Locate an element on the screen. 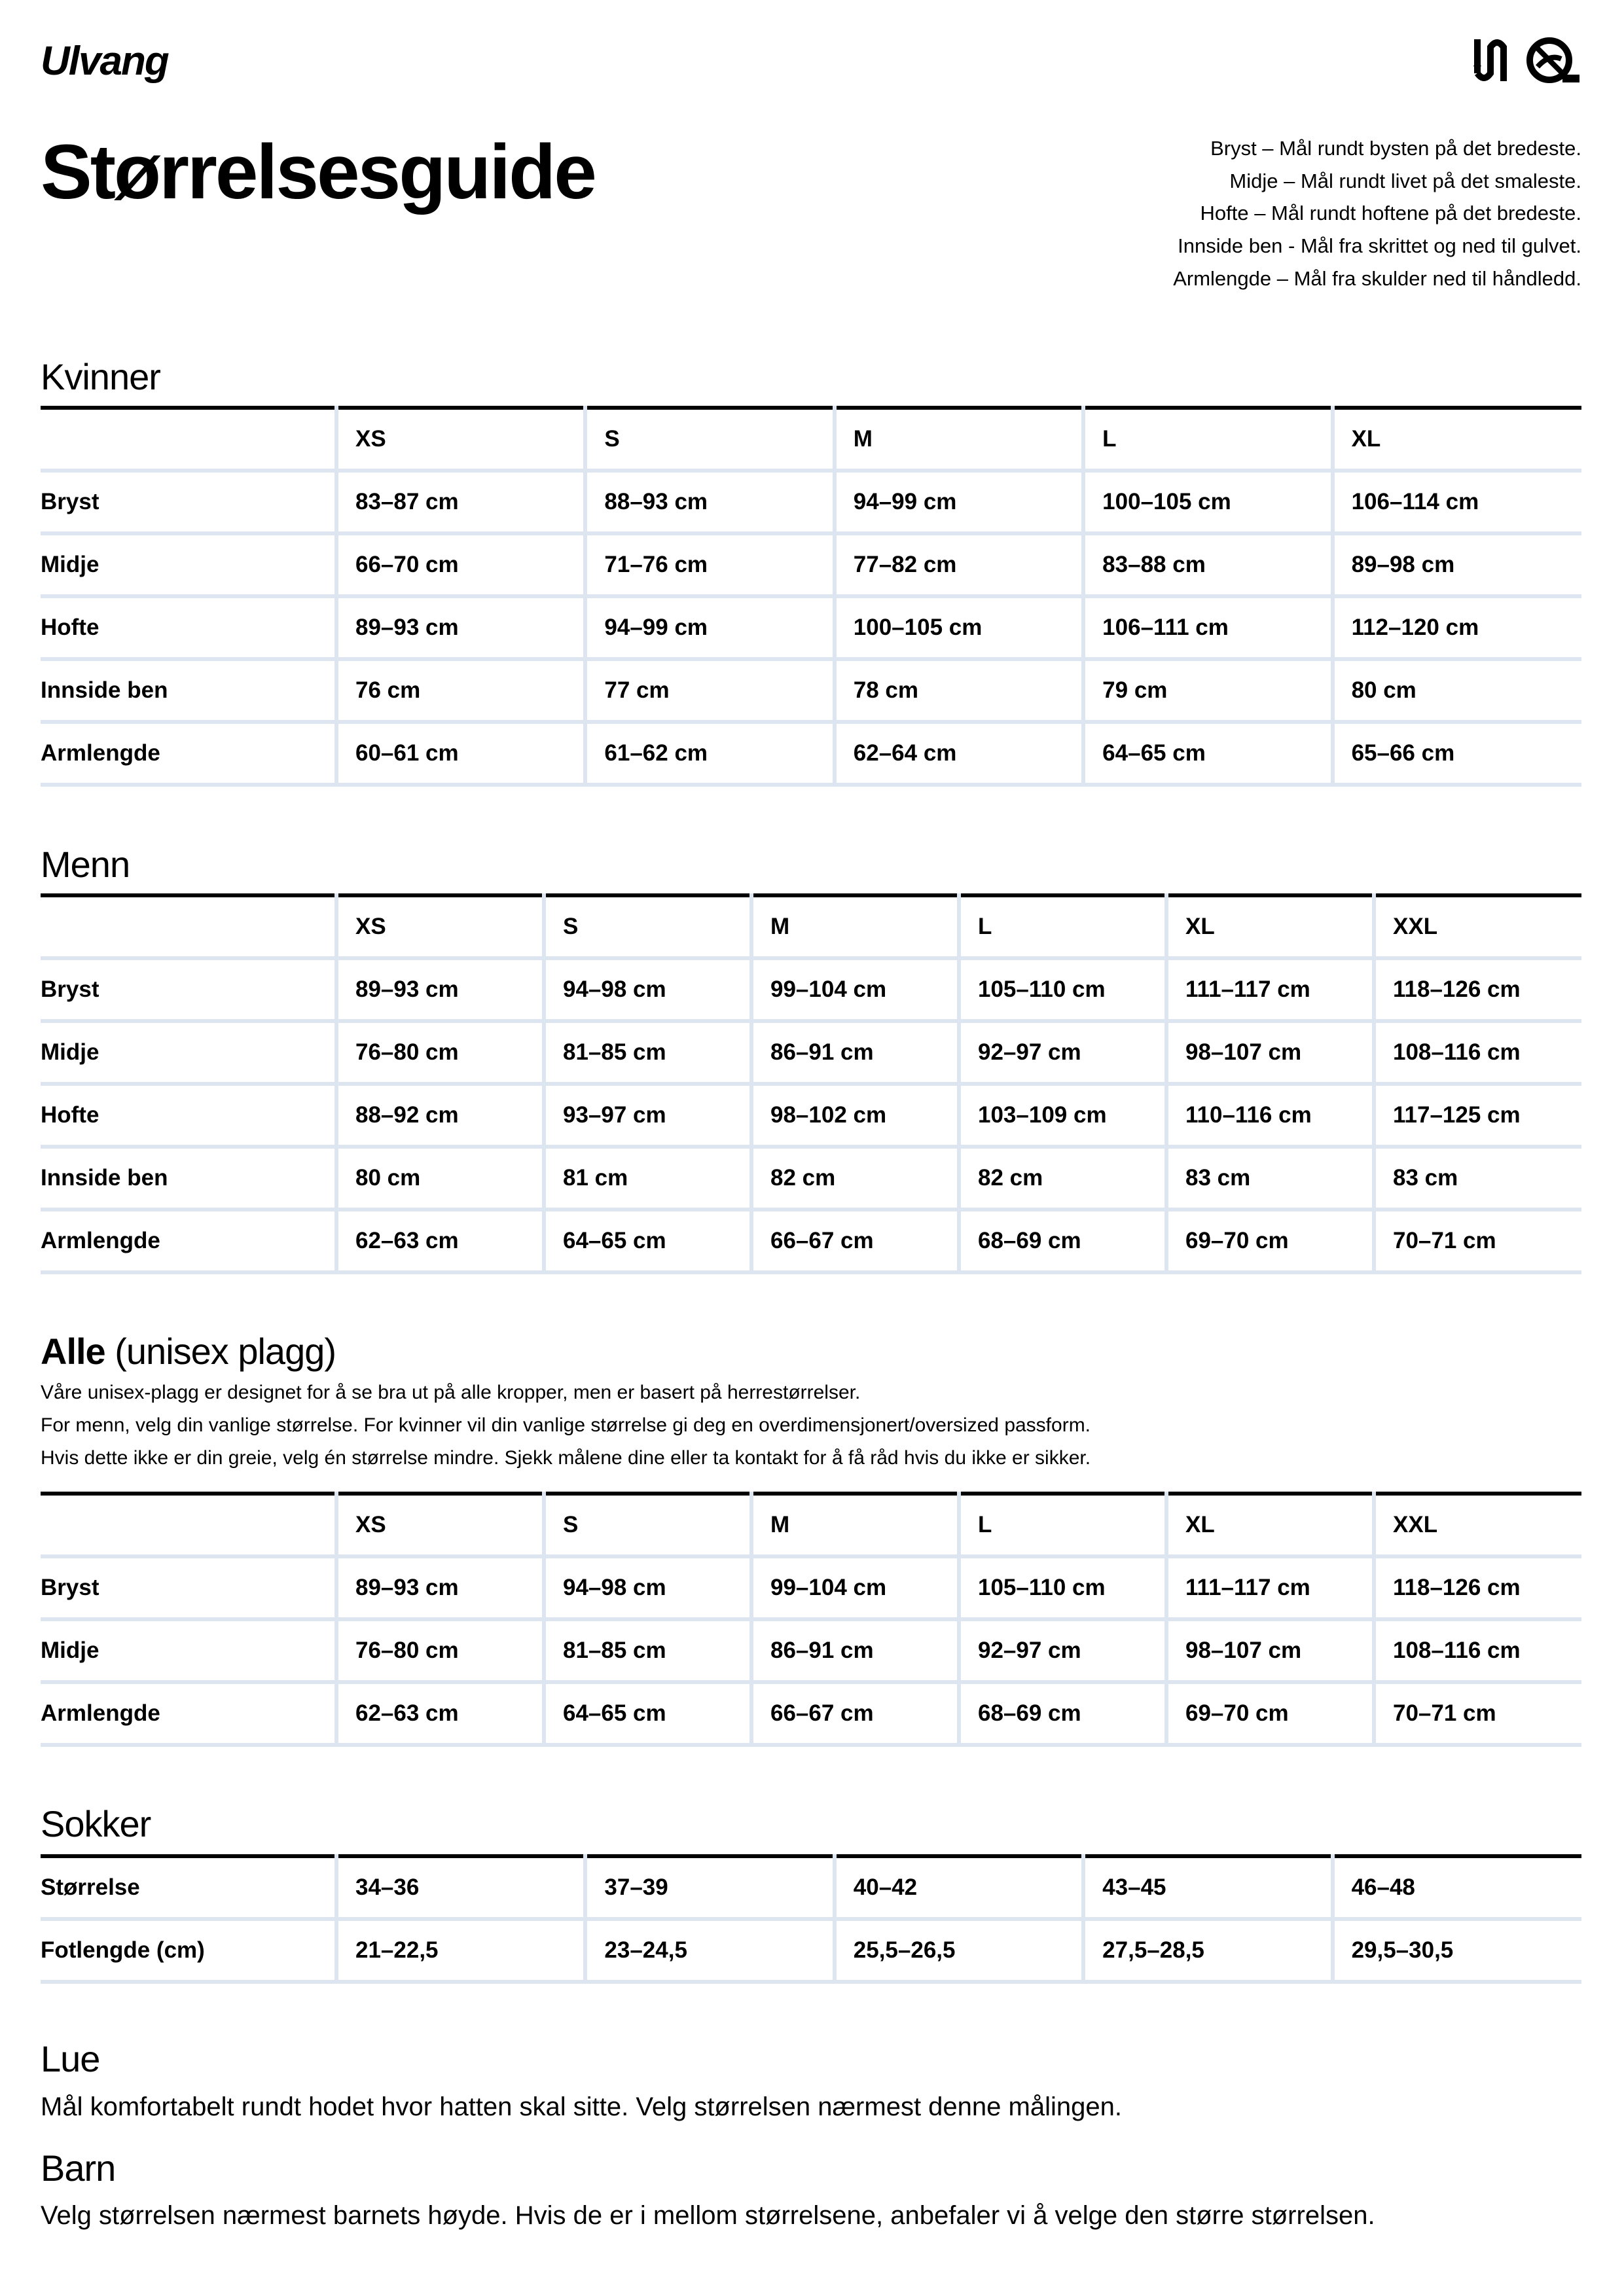 The height and width of the screenshot is (2296, 1624). measurement-cell: 25,5–26,5 is located at coordinates (958, 1951).